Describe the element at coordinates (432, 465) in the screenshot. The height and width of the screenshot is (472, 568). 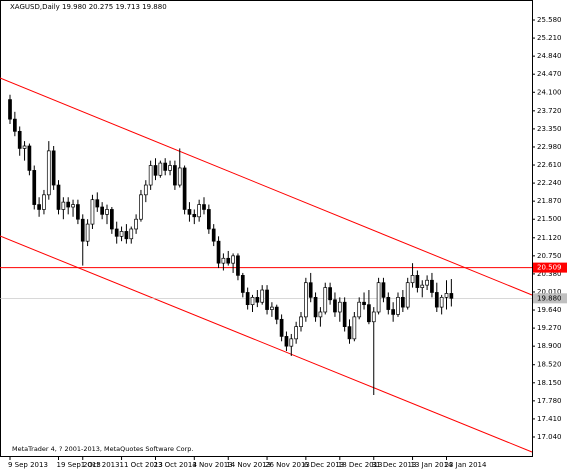
I see `x-tick-label: 13 Jan 2014` at that location.